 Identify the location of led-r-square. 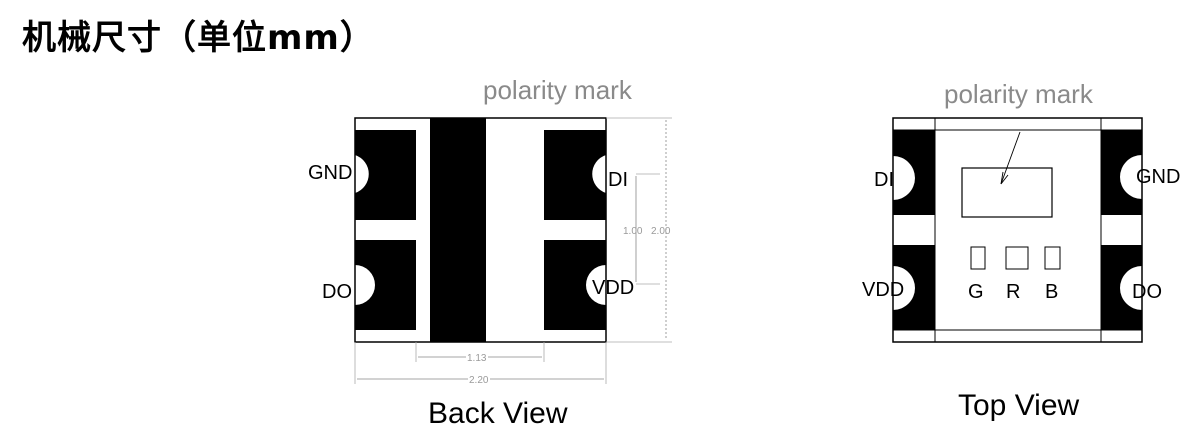
(1017, 258).